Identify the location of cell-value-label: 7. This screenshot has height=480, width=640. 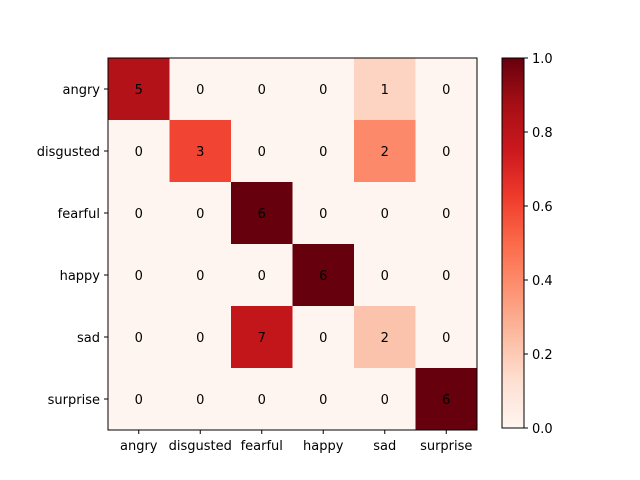
(262, 338).